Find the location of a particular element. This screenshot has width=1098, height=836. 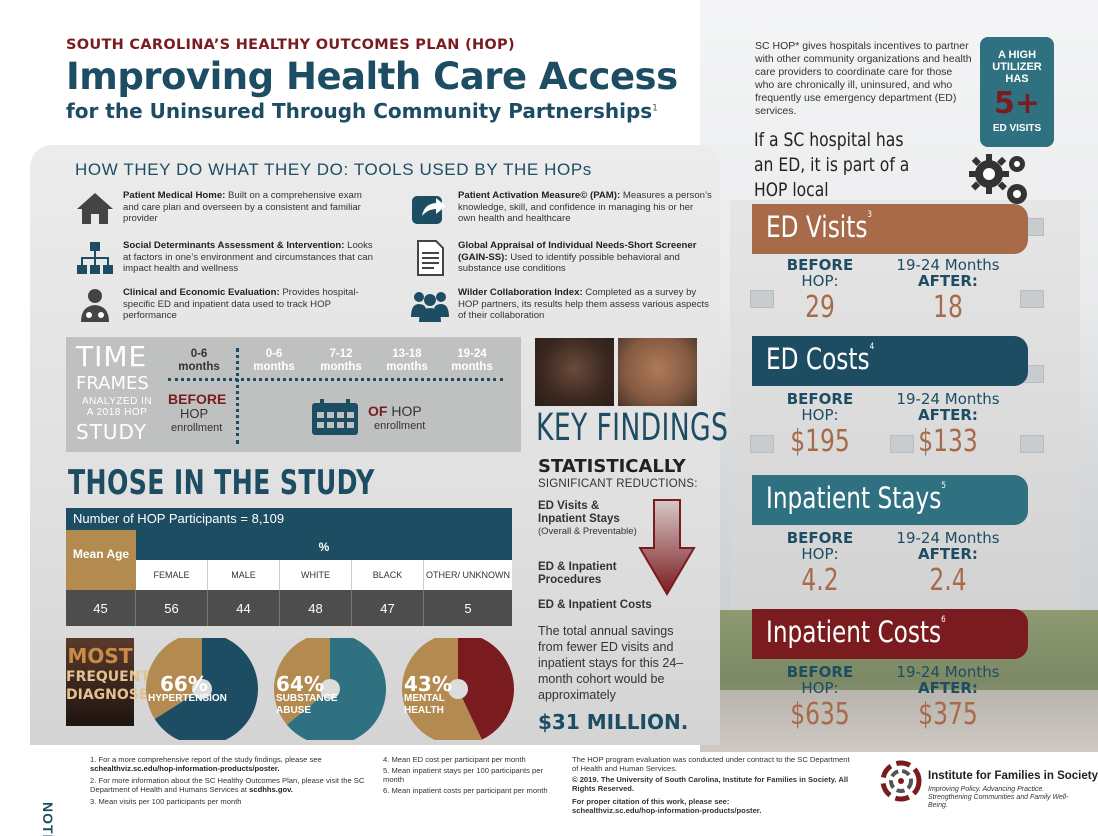

before-period: 0-6 months is located at coordinates (199, 360).